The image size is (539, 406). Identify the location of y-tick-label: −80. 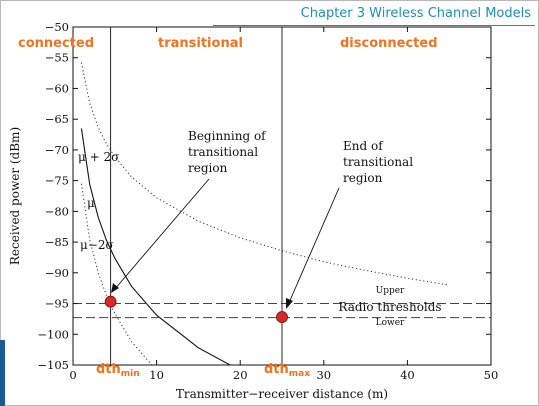
(57, 211).